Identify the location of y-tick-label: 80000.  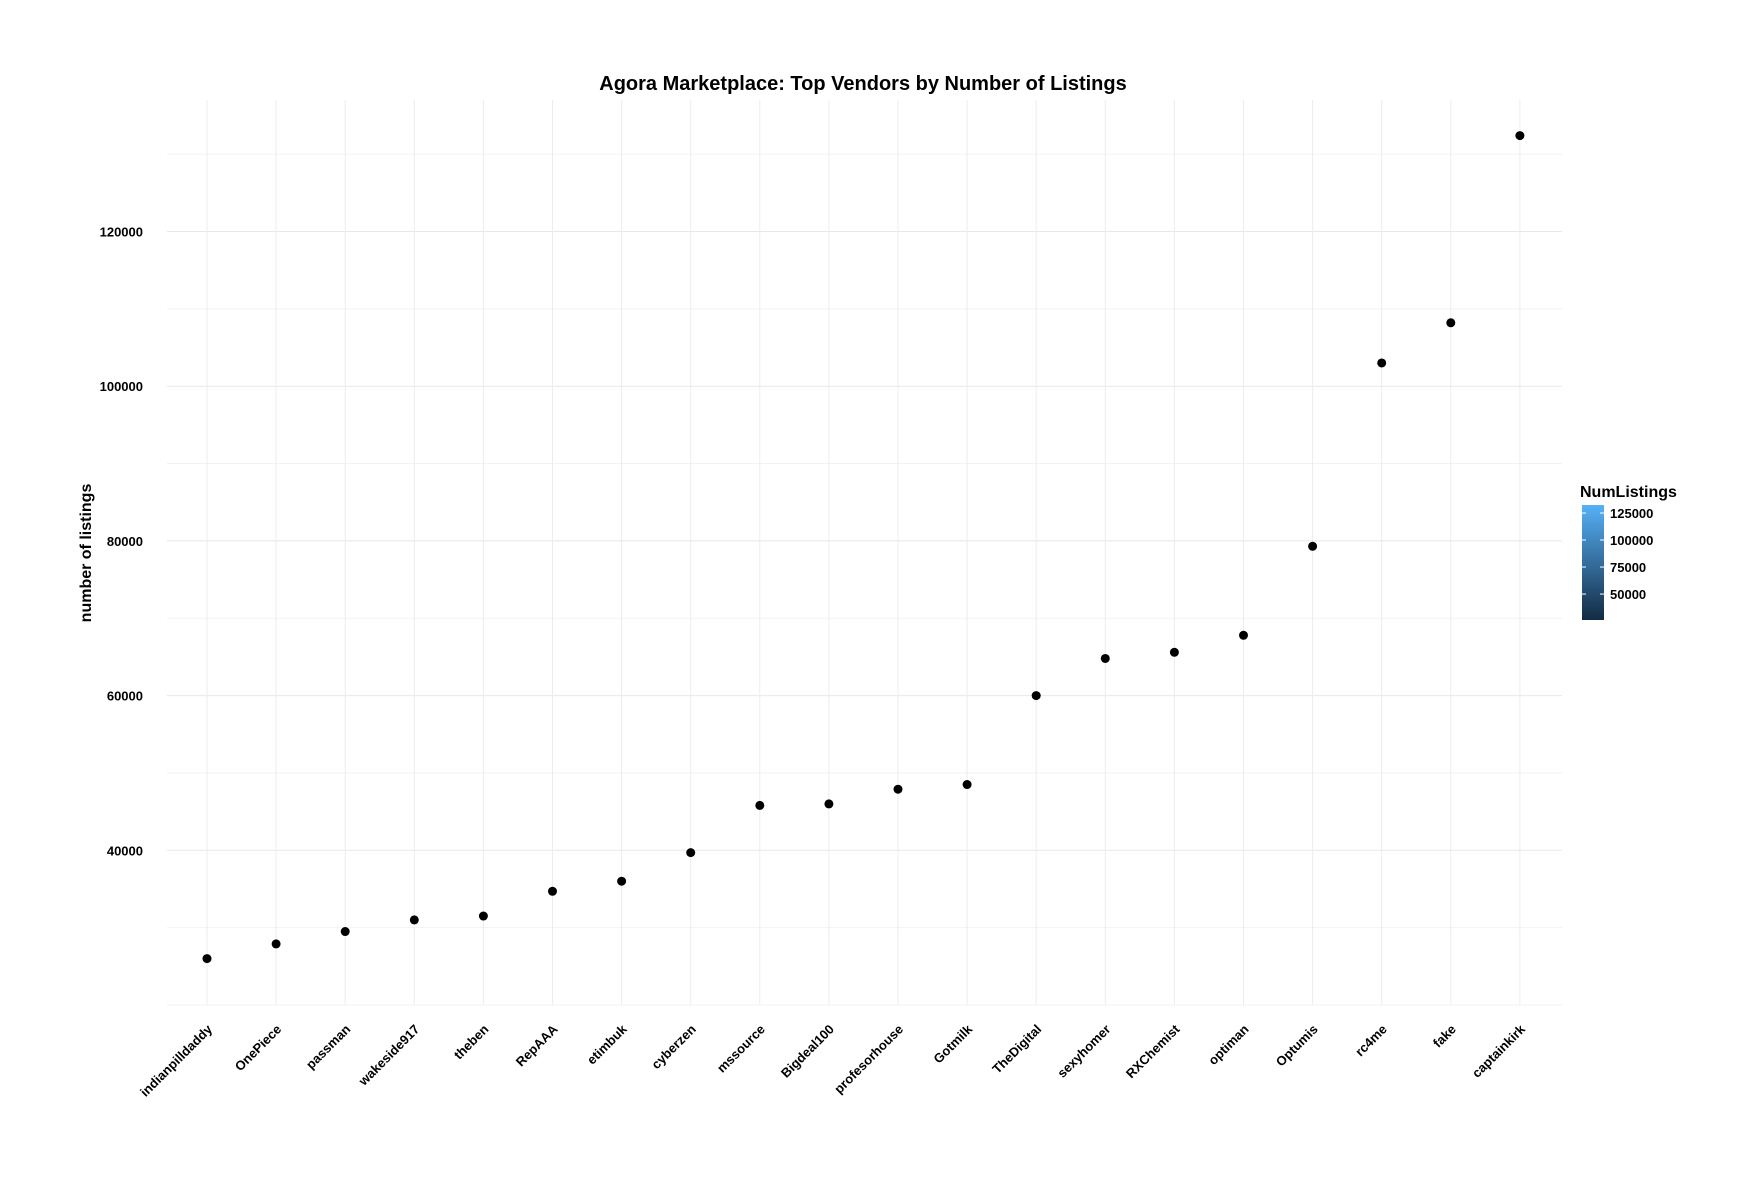
(125, 541).